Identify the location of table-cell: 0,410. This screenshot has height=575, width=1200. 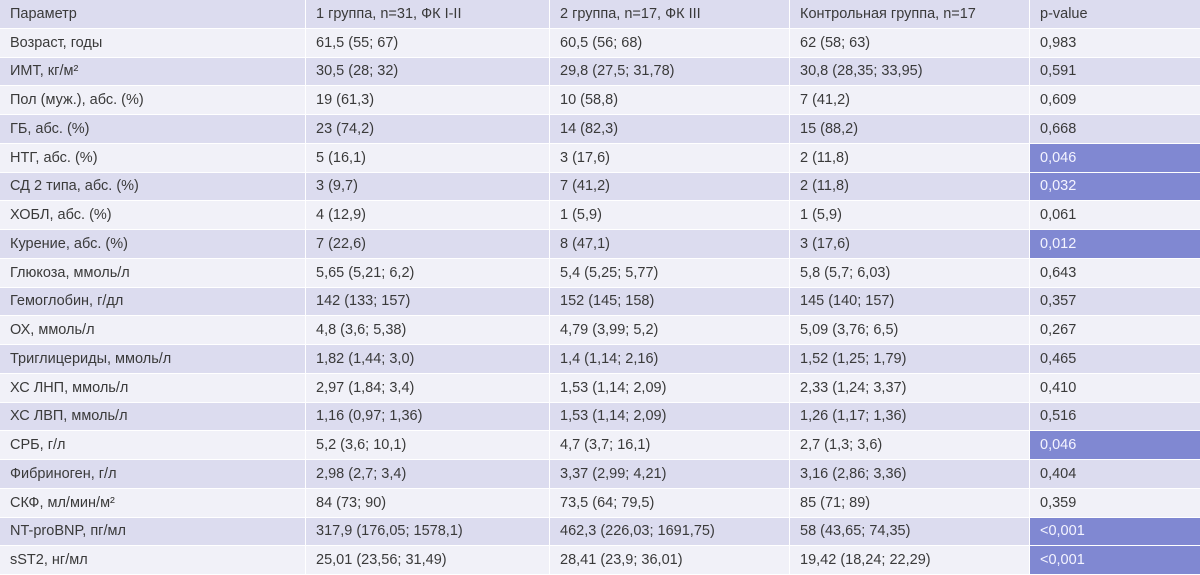
(1115, 388).